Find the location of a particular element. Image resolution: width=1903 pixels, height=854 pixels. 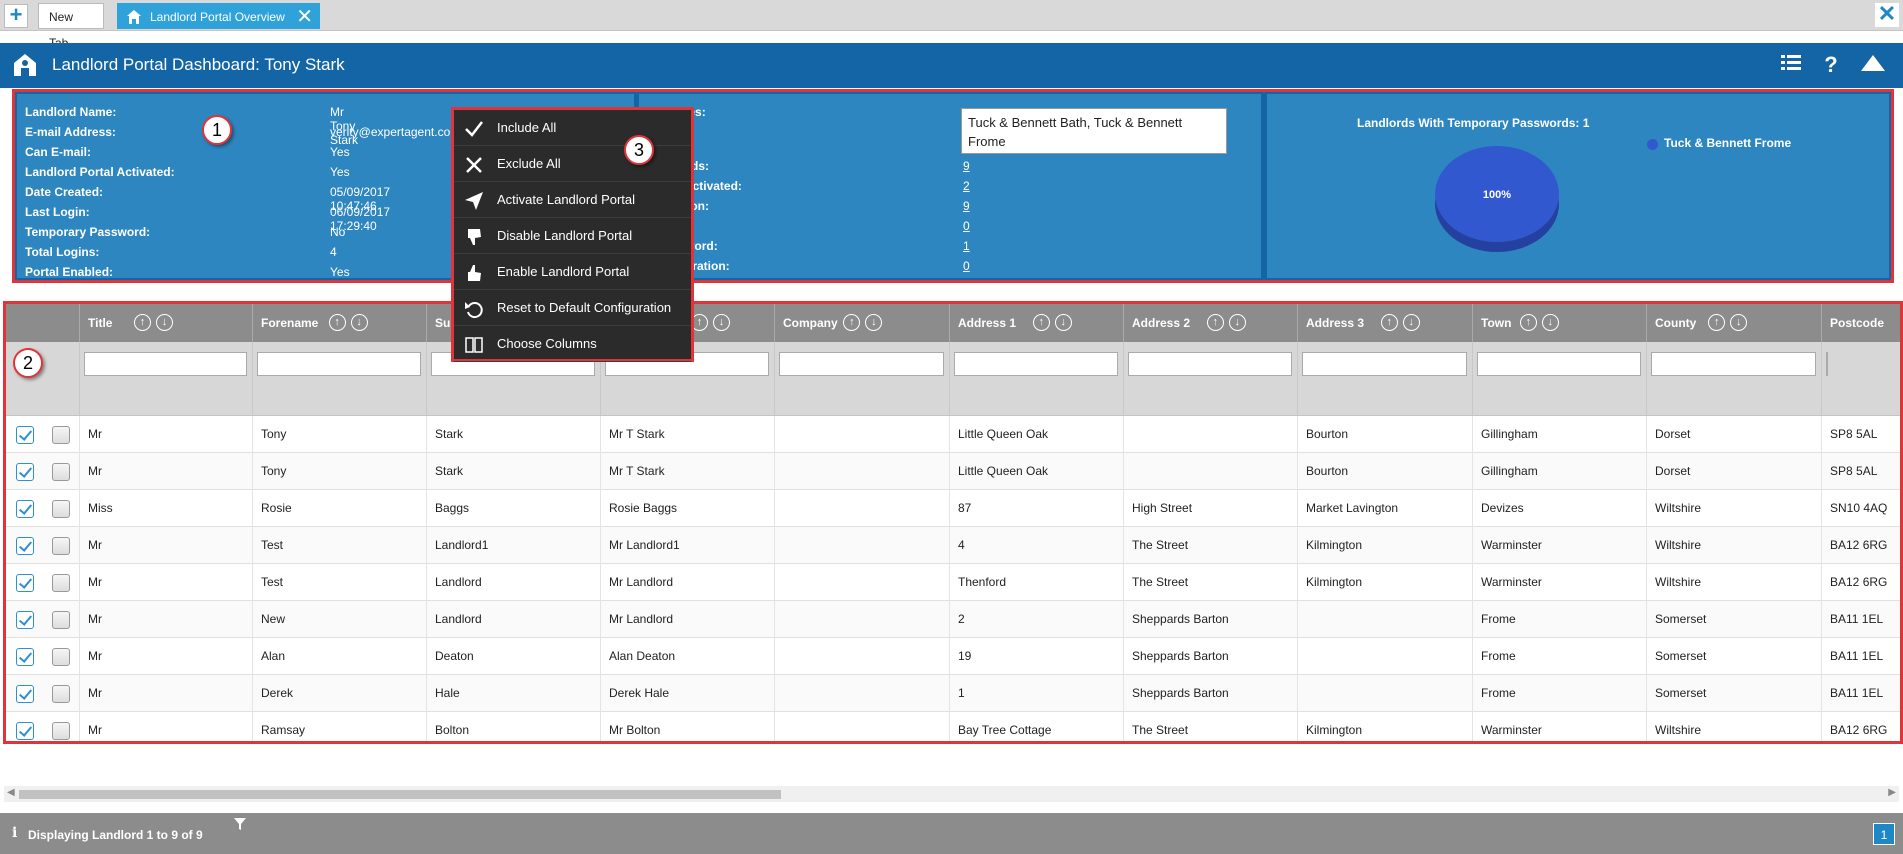

close-window-icon: ✕ is located at coordinates (1887, 15).